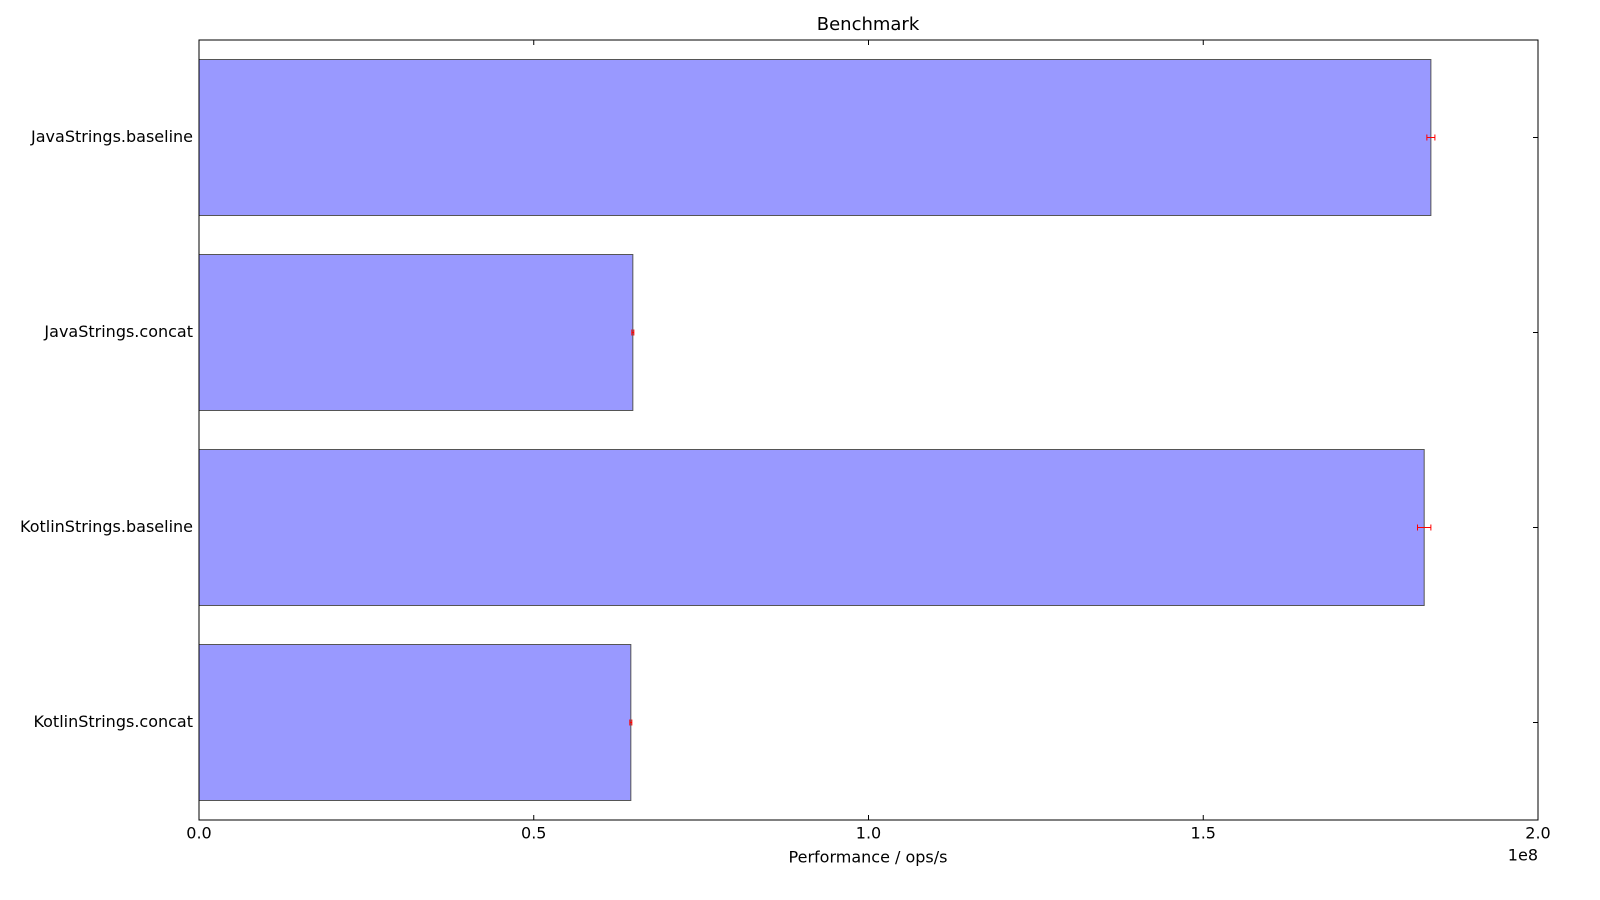  Describe the element at coordinates (1523, 855) in the screenshot. I see `x-offset-label: 1e8` at that location.